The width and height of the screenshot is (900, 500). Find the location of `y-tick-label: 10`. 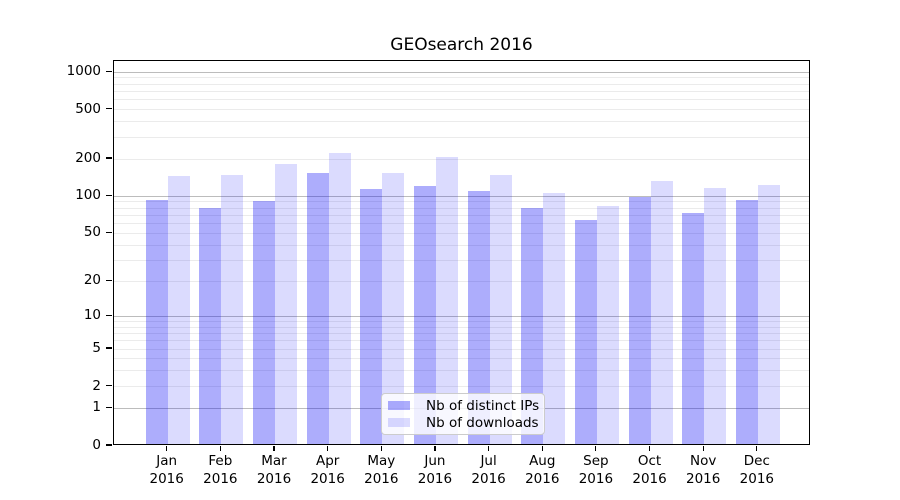

y-tick-label: 10 is located at coordinates (92, 315).